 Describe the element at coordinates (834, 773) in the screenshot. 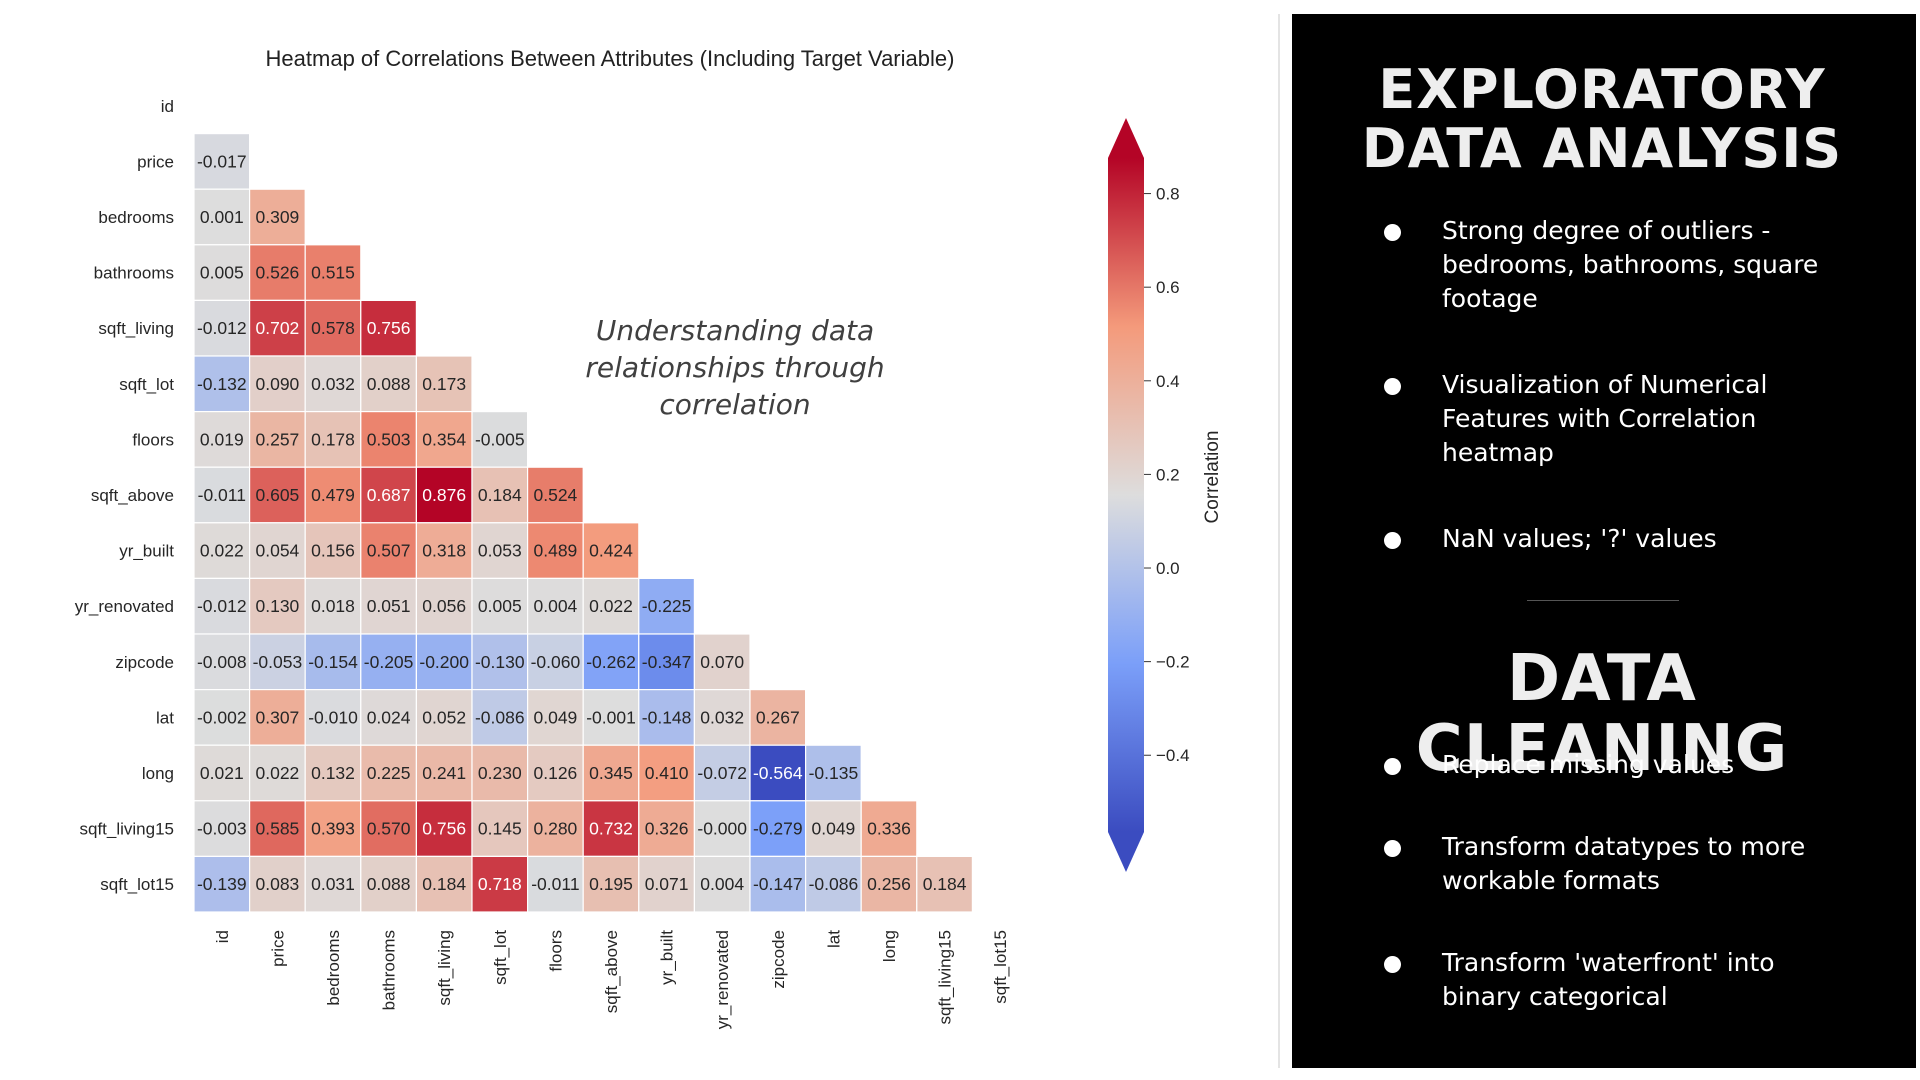

I see `cell-value-label: -0.135` at that location.